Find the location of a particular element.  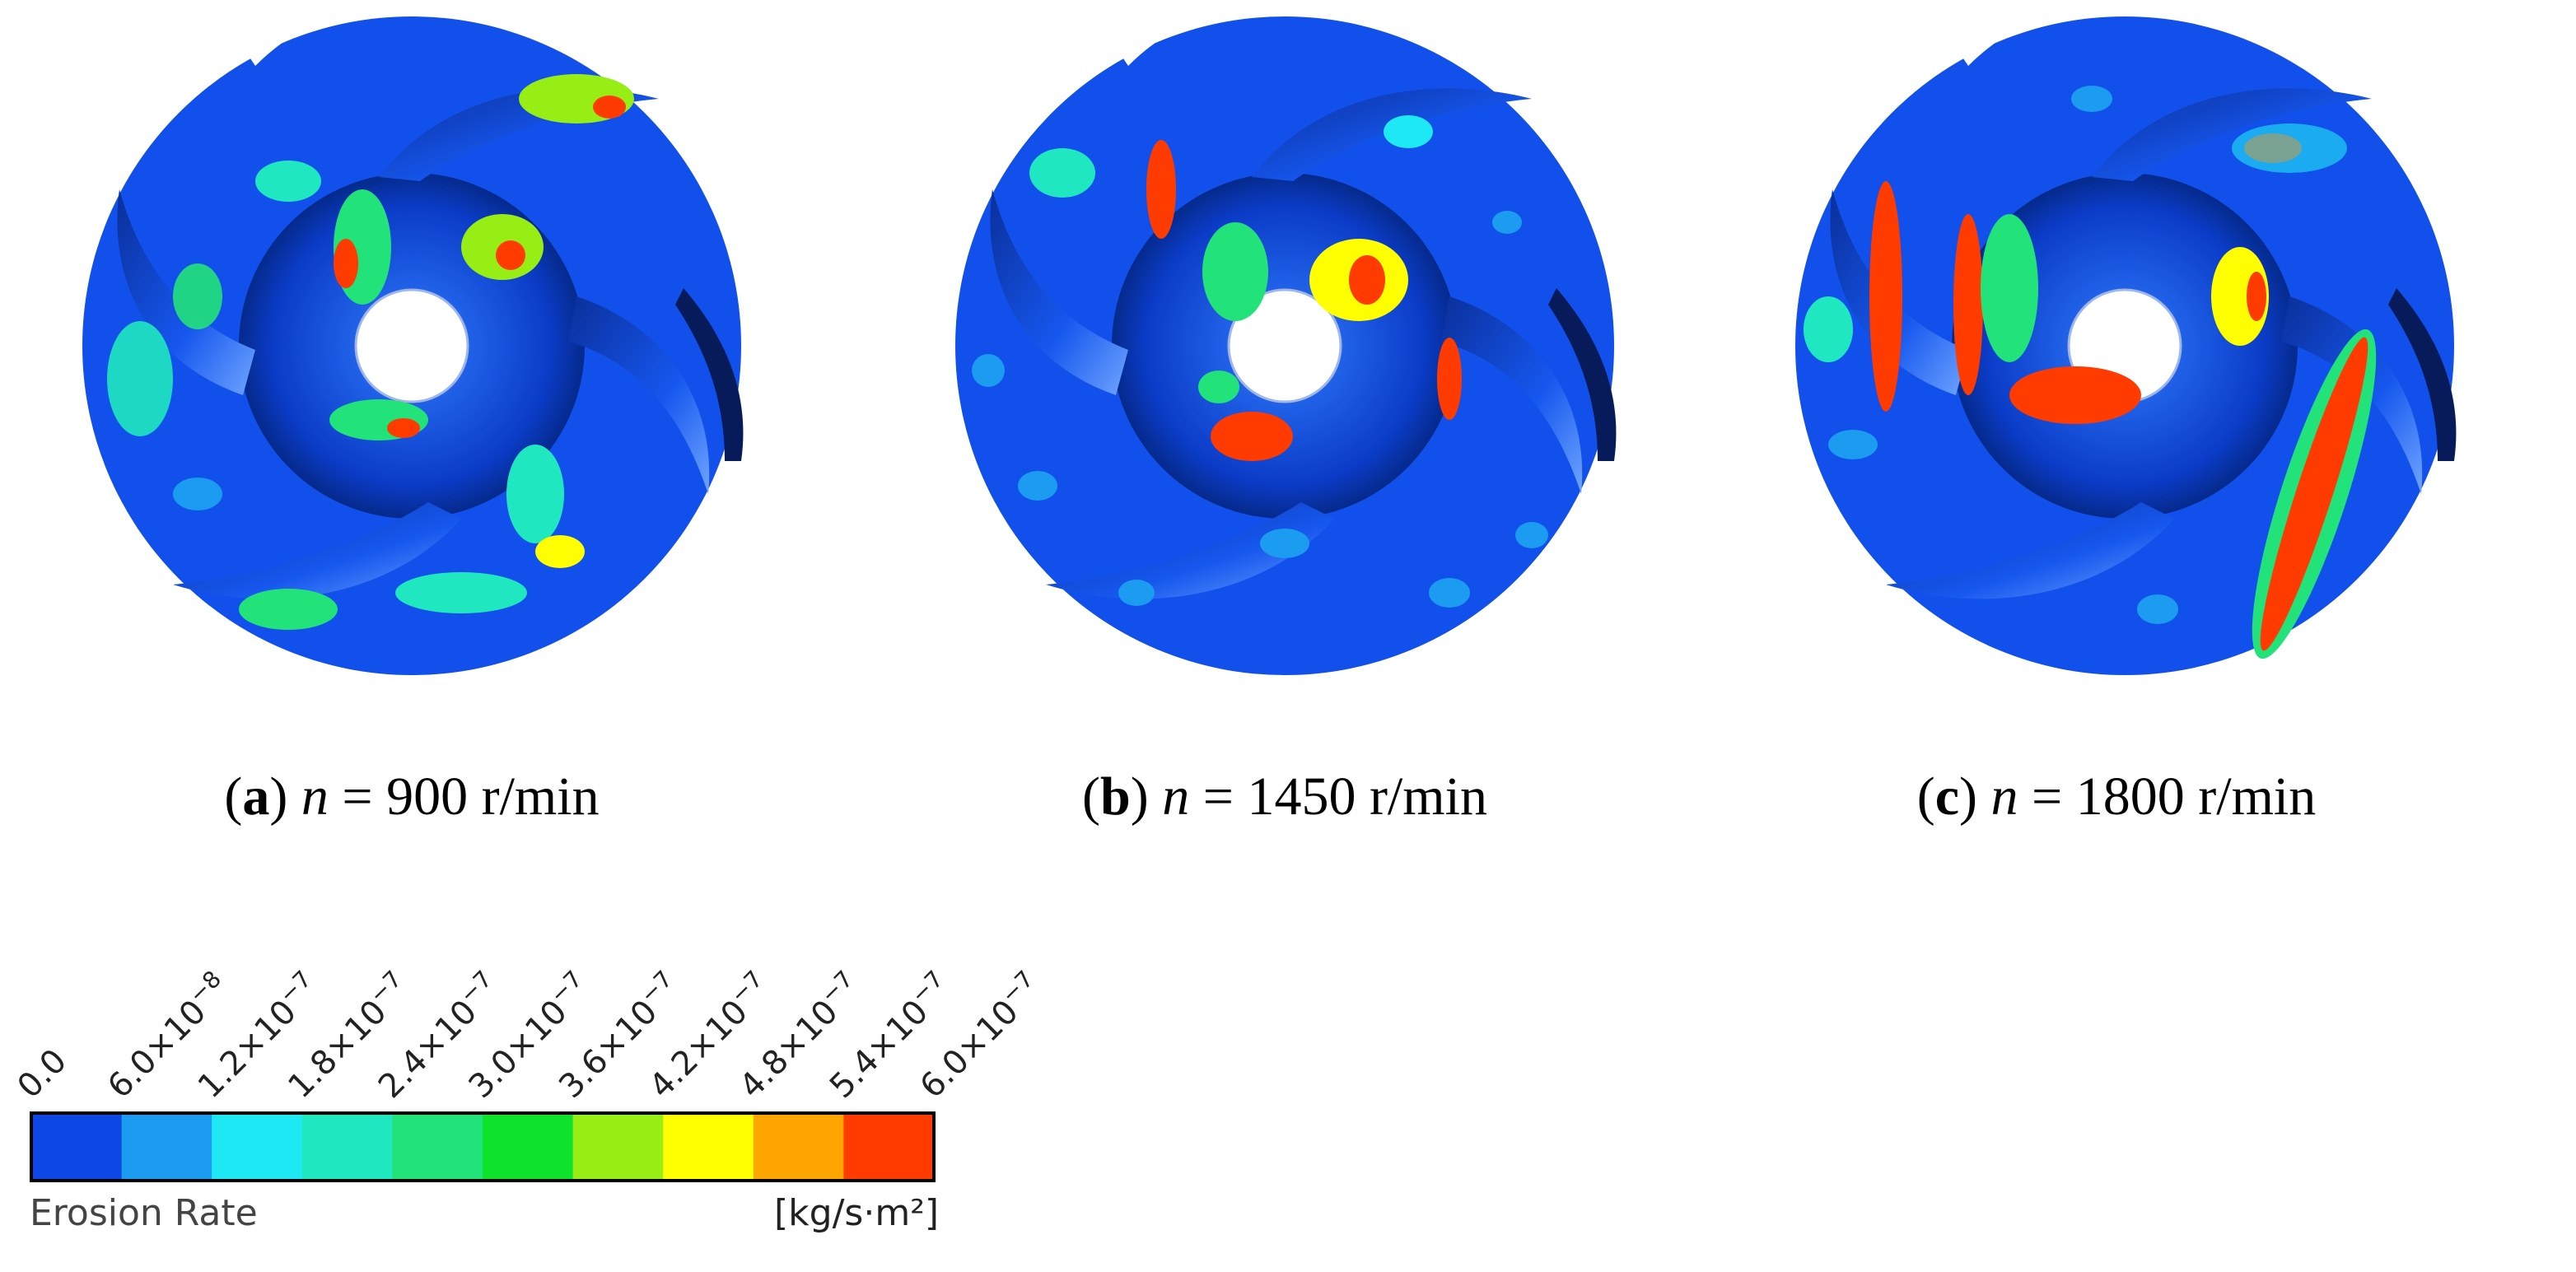

impeller-b is located at coordinates (1285, 338).